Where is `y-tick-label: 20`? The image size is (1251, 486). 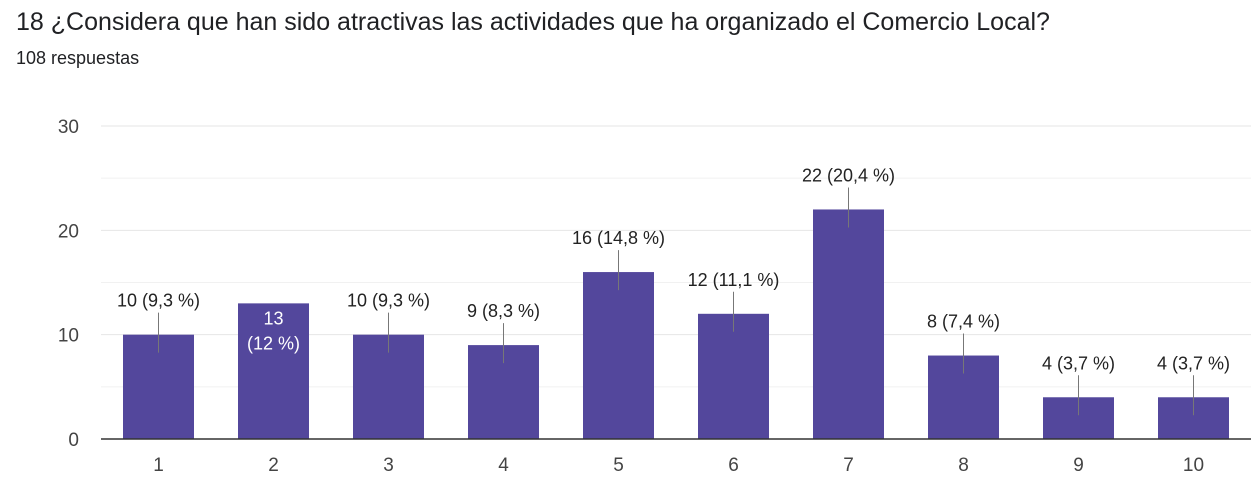
y-tick-label: 20 is located at coordinates (68, 231).